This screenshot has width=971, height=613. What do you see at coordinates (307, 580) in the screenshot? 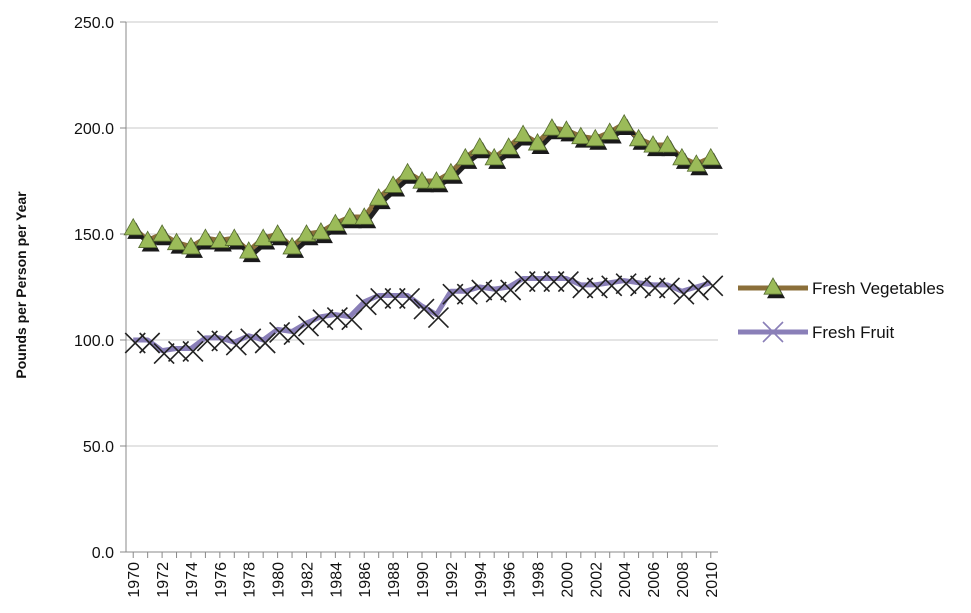
I see `x-tick-label: 1982` at bounding box center [307, 580].